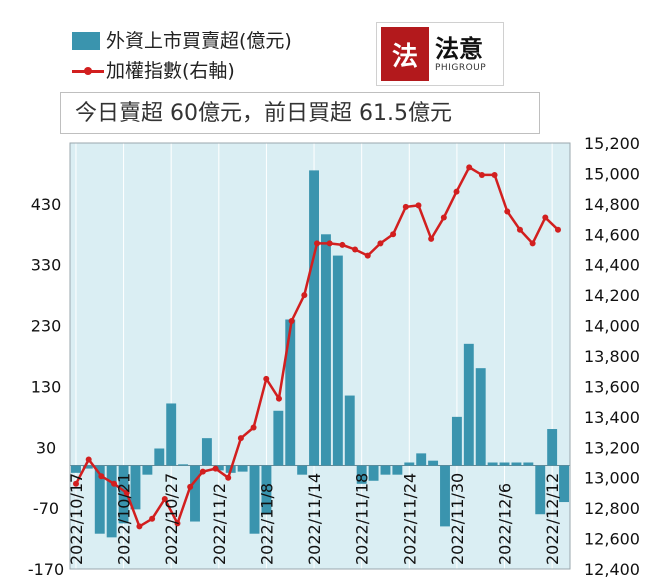 The image size is (650, 588). I want to click on left-tick-label: 330, so click(46, 265).